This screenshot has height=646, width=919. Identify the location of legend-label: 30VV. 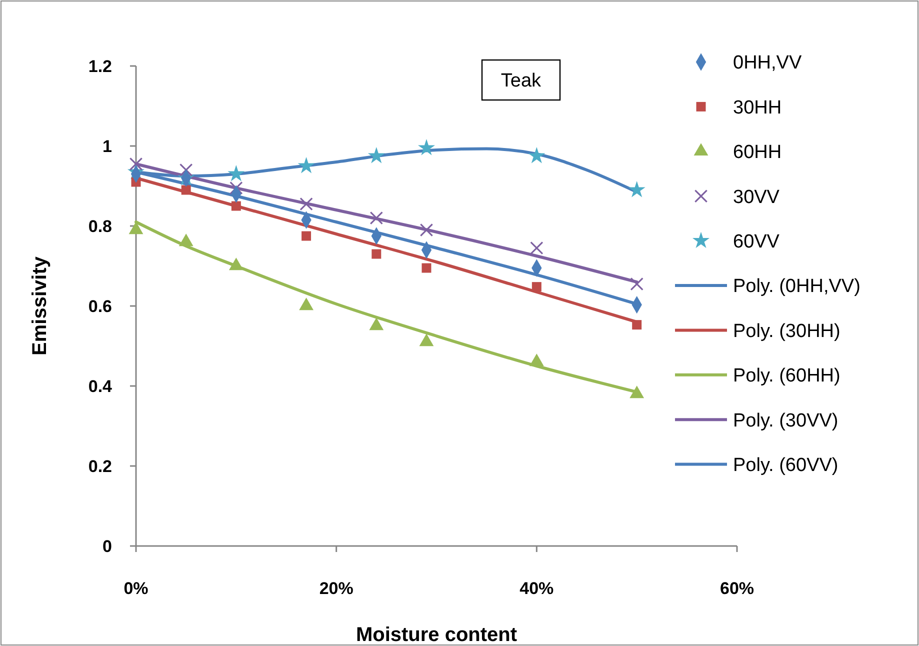
(756, 197).